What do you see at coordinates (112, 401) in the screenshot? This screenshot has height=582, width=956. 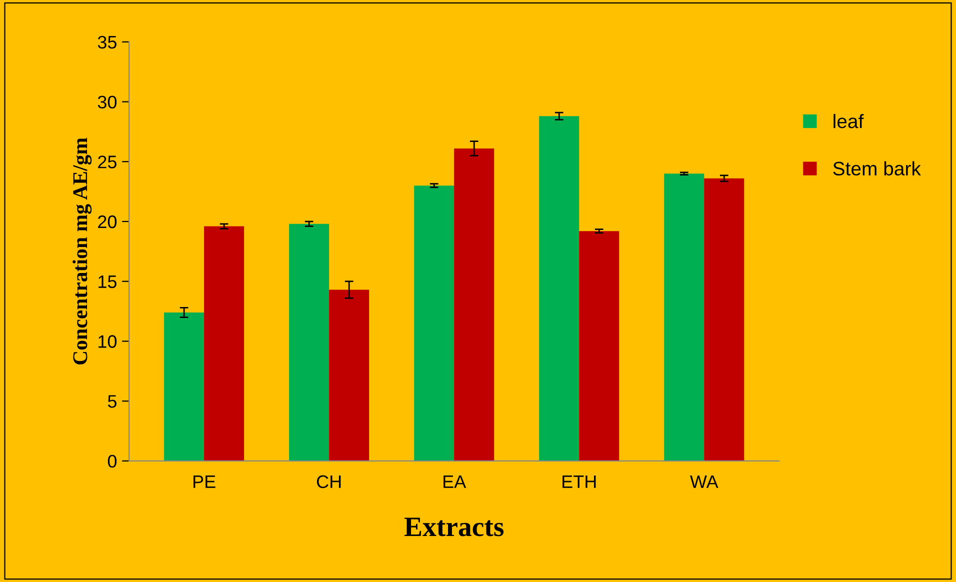 I see `y-tick-label: 5` at bounding box center [112, 401].